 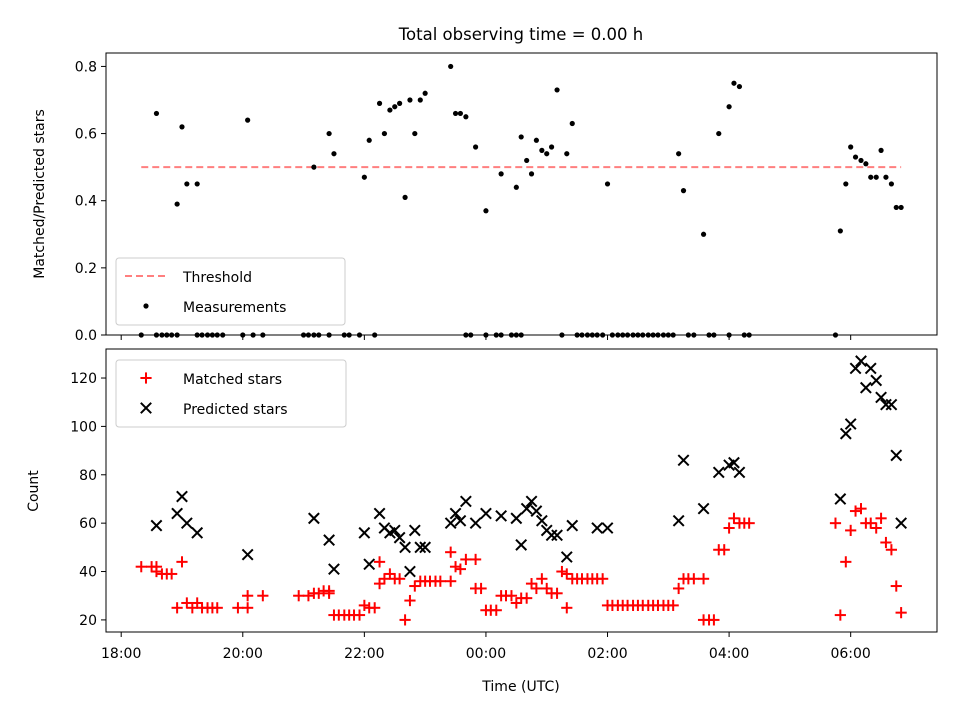 I want to click on top-y-tick-label: 0.8, so click(x=86, y=67).